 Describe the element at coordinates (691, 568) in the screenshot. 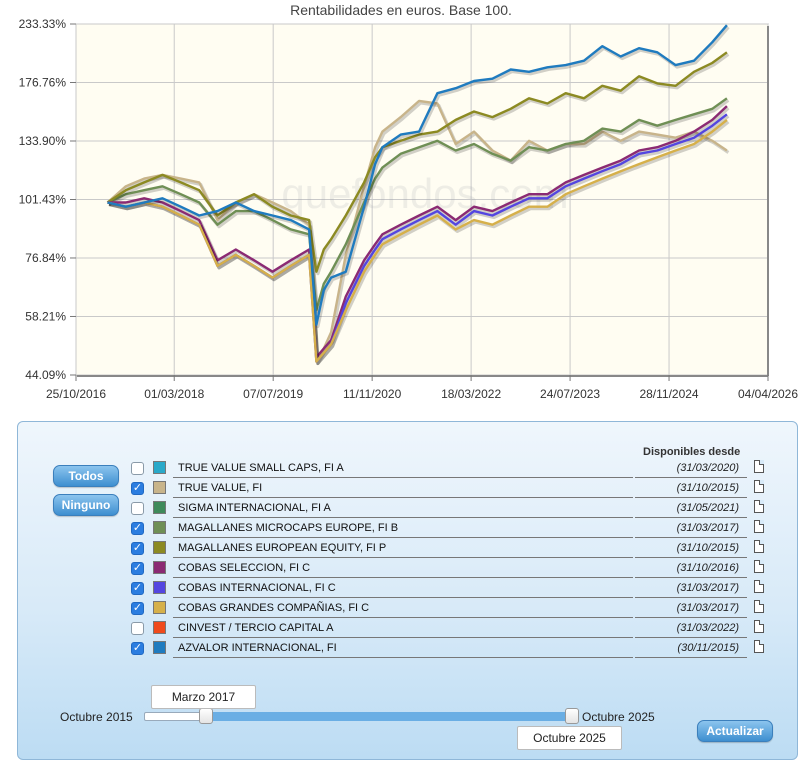

I see `fund-available-date: (31/10/2016)` at that location.